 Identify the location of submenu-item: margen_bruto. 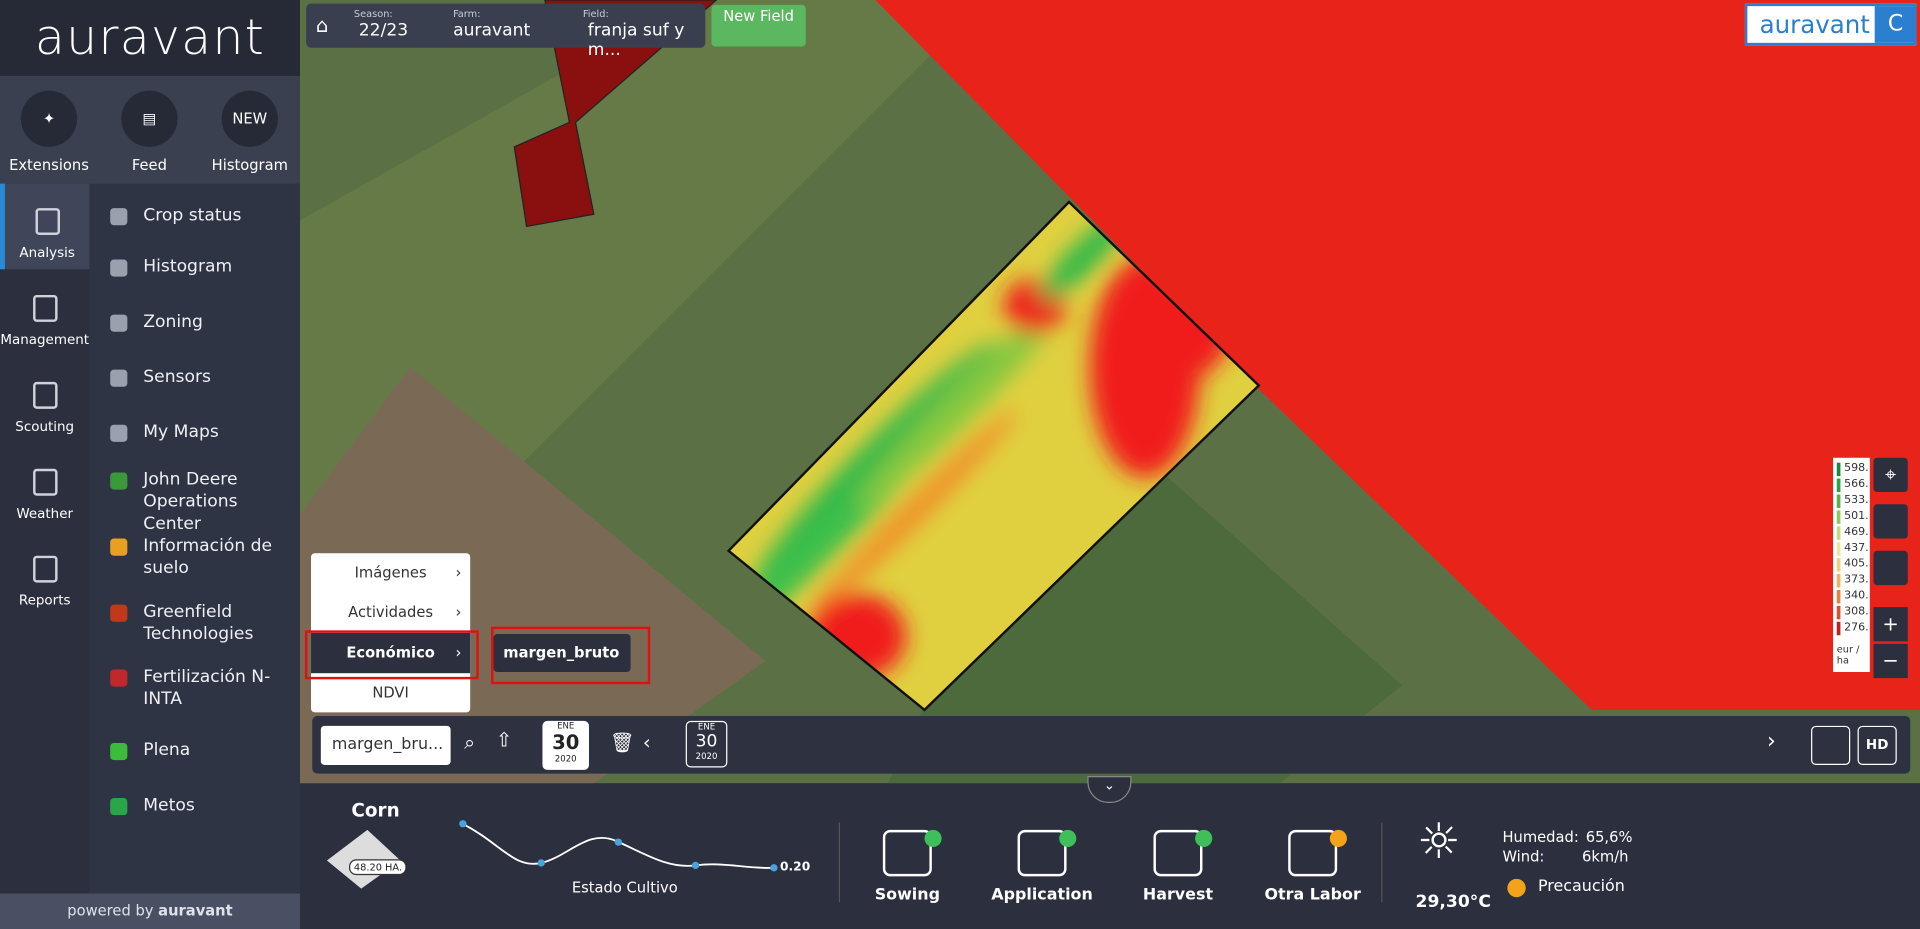
(562, 653).